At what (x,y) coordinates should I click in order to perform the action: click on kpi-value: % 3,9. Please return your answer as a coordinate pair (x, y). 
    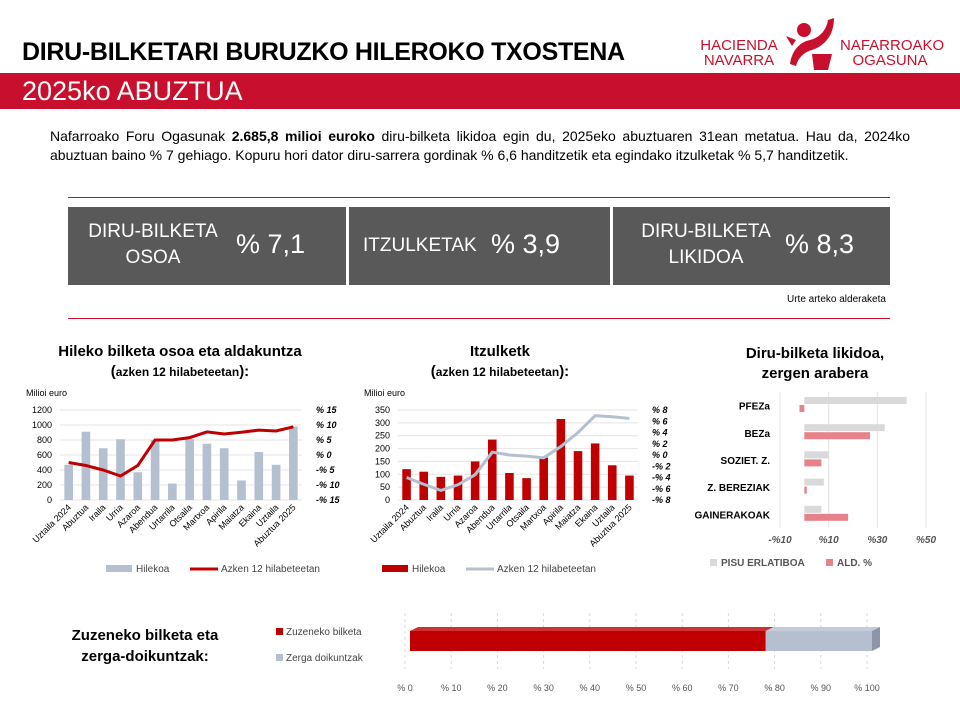
    Looking at the image, I should click on (526, 244).